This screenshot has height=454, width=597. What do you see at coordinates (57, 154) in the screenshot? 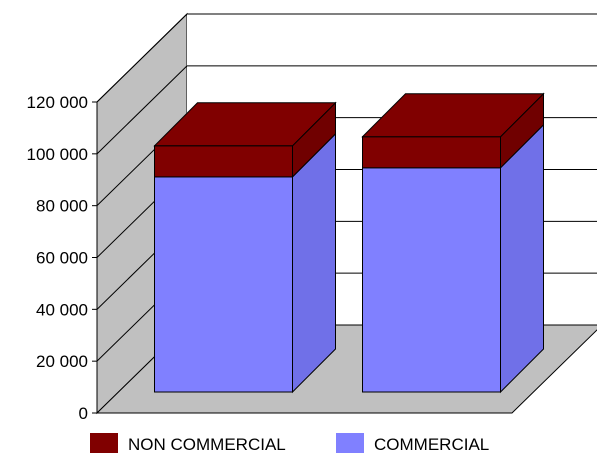
I see `y-tick-label: 100 000` at bounding box center [57, 154].